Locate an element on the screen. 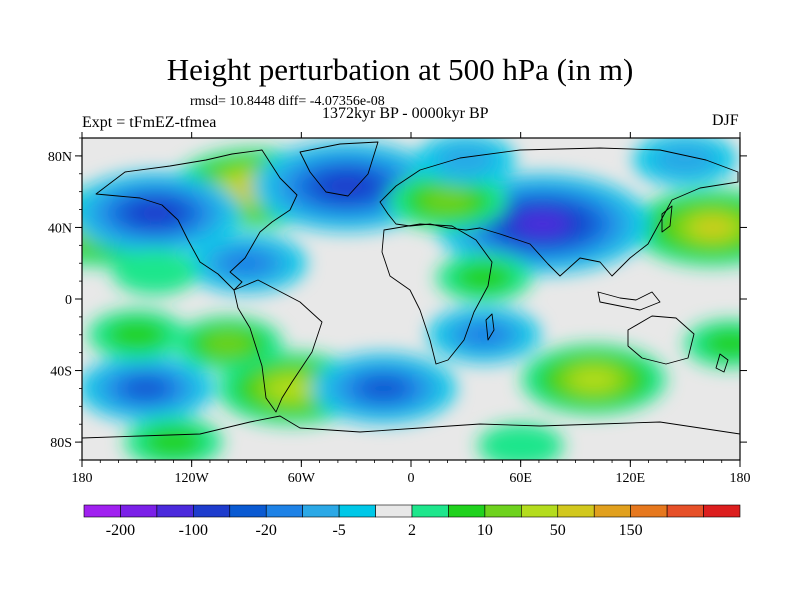  x-tick-label: 60E is located at coordinates (520, 478).